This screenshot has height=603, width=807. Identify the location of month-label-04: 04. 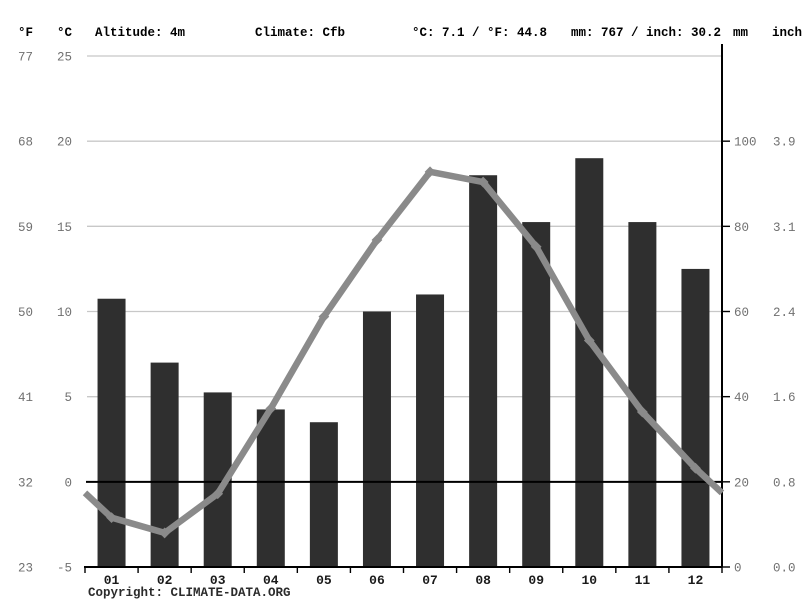
(271, 580).